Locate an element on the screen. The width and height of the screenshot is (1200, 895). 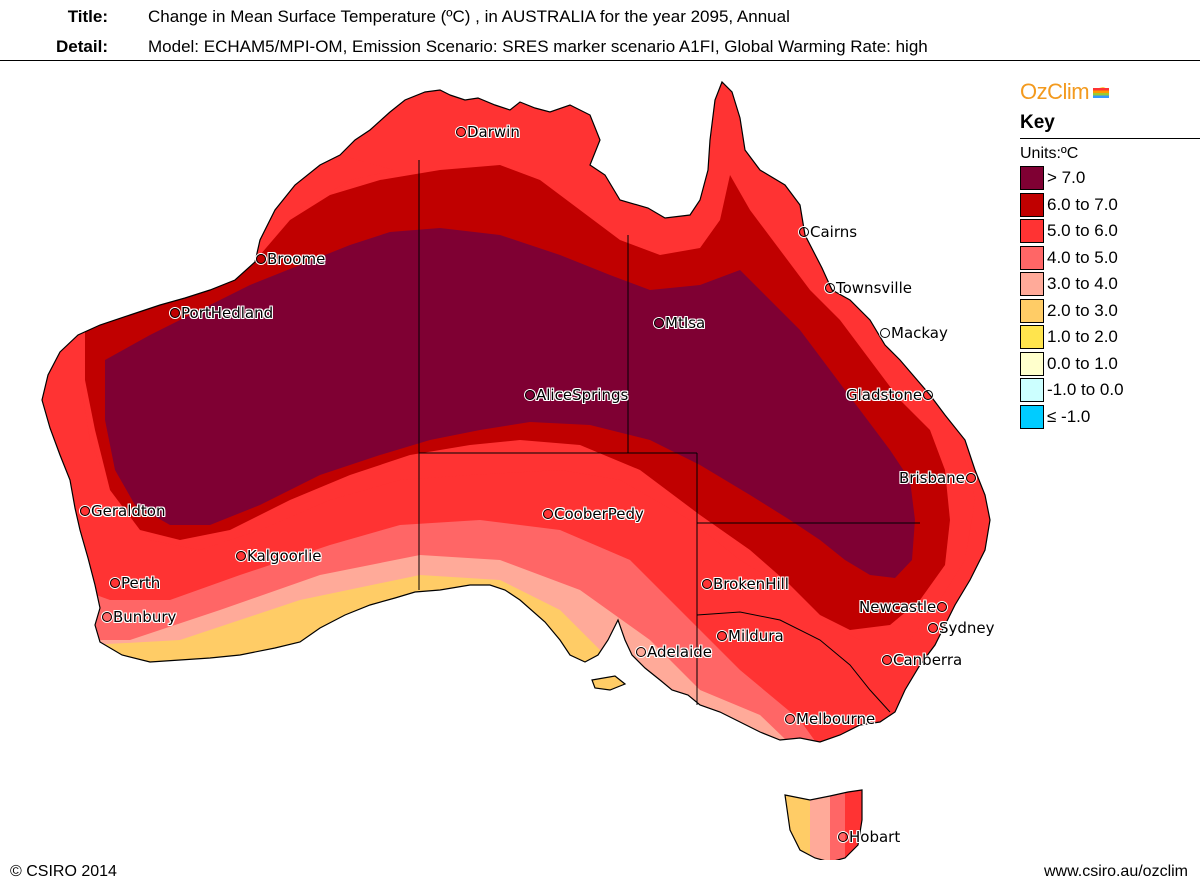
city-name: Sydney is located at coordinates (967, 628).